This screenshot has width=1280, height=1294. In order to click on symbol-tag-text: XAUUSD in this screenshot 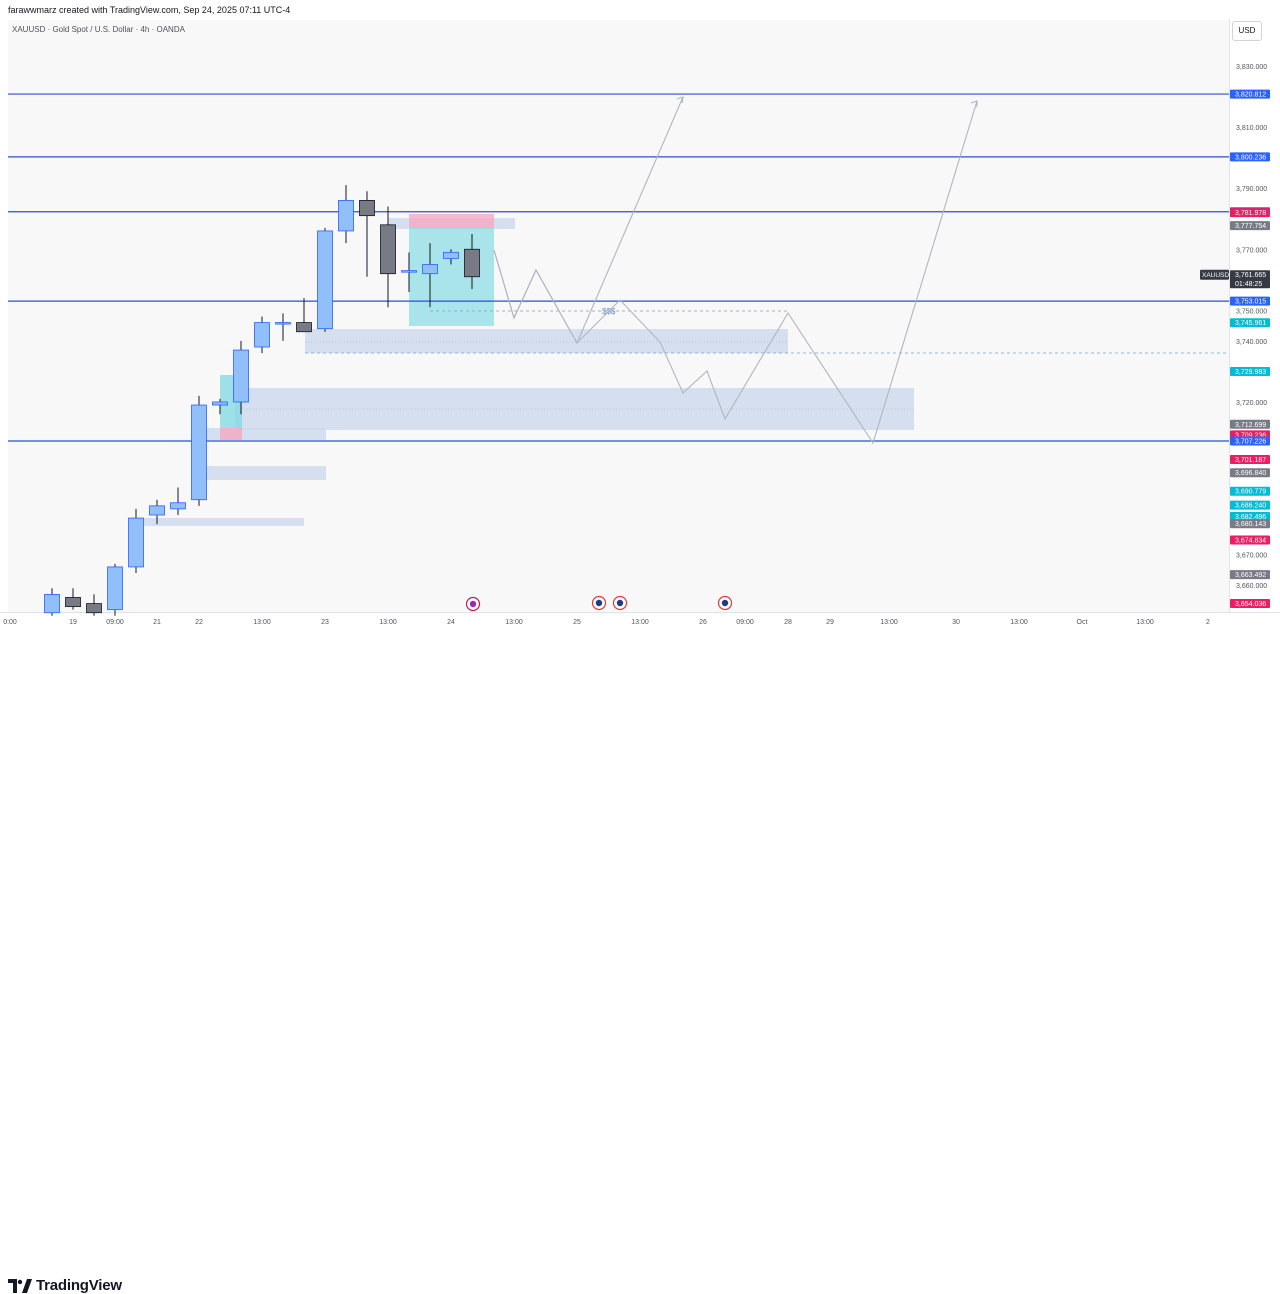, I will do `click(1215, 275)`.